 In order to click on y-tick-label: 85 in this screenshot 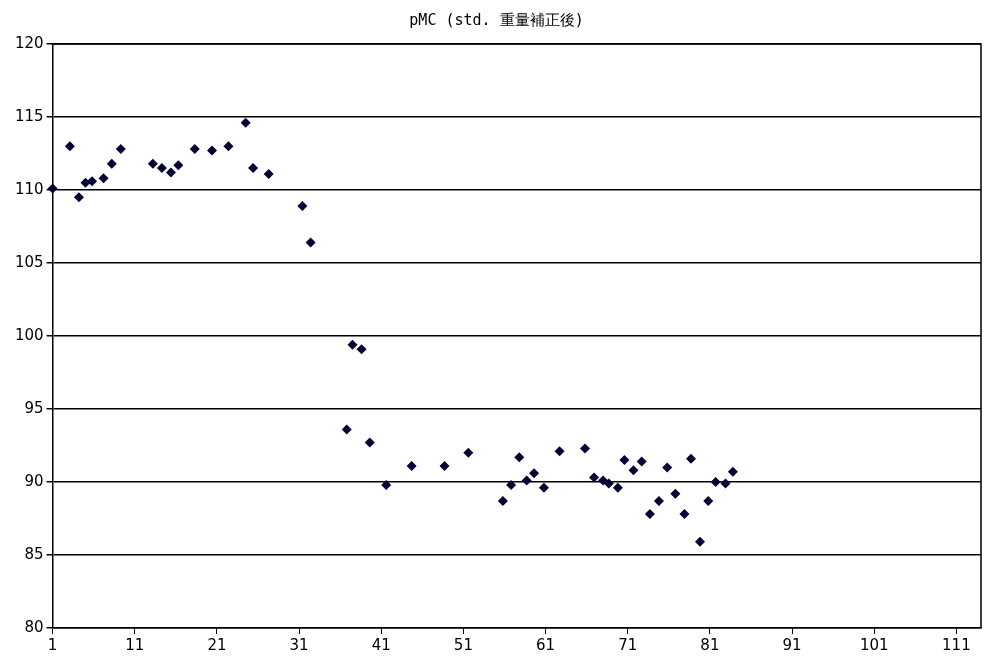, I will do `click(34, 553)`.